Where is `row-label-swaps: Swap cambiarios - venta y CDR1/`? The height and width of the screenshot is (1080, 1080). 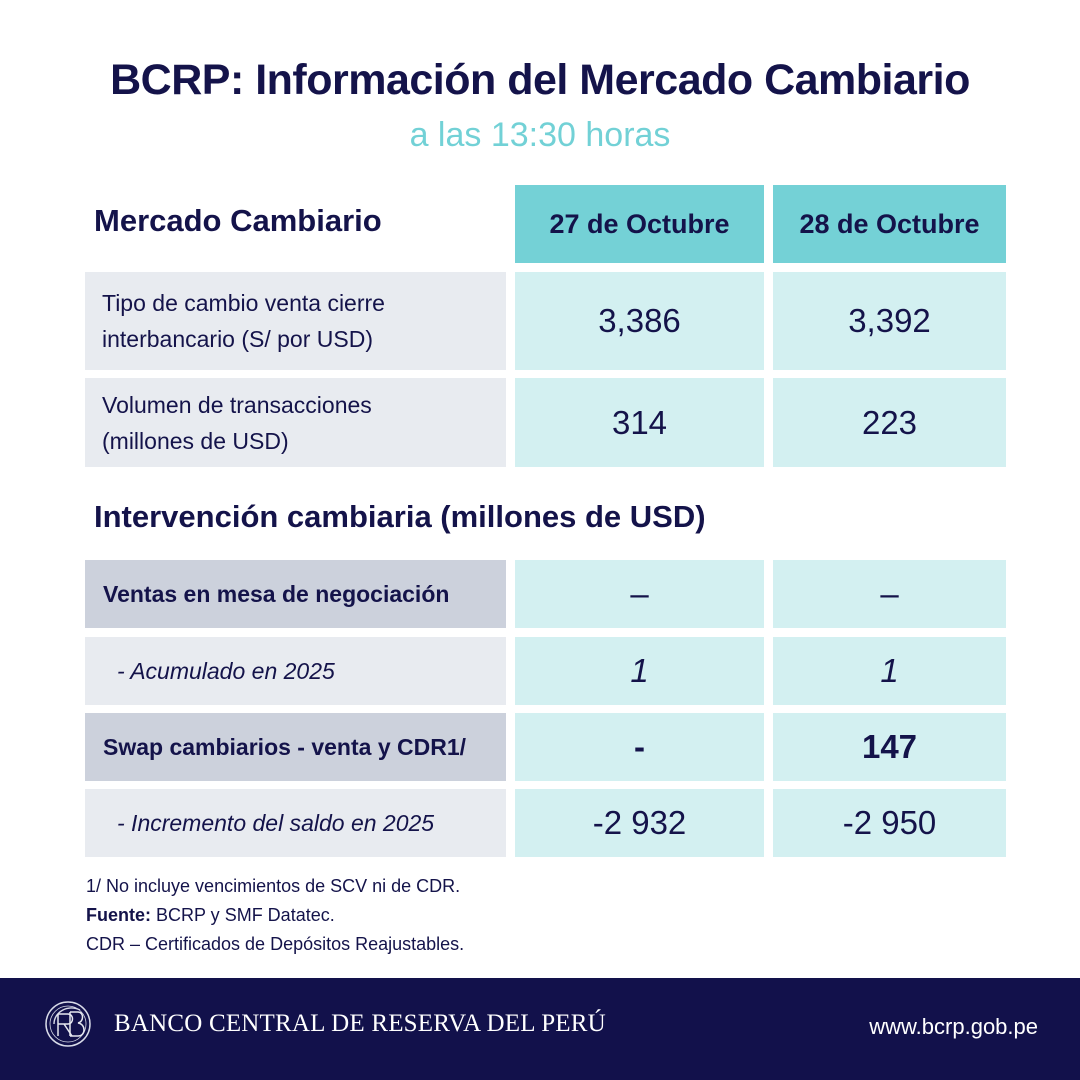 row-label-swaps: Swap cambiarios - venta y CDR1/ is located at coordinates (295, 747).